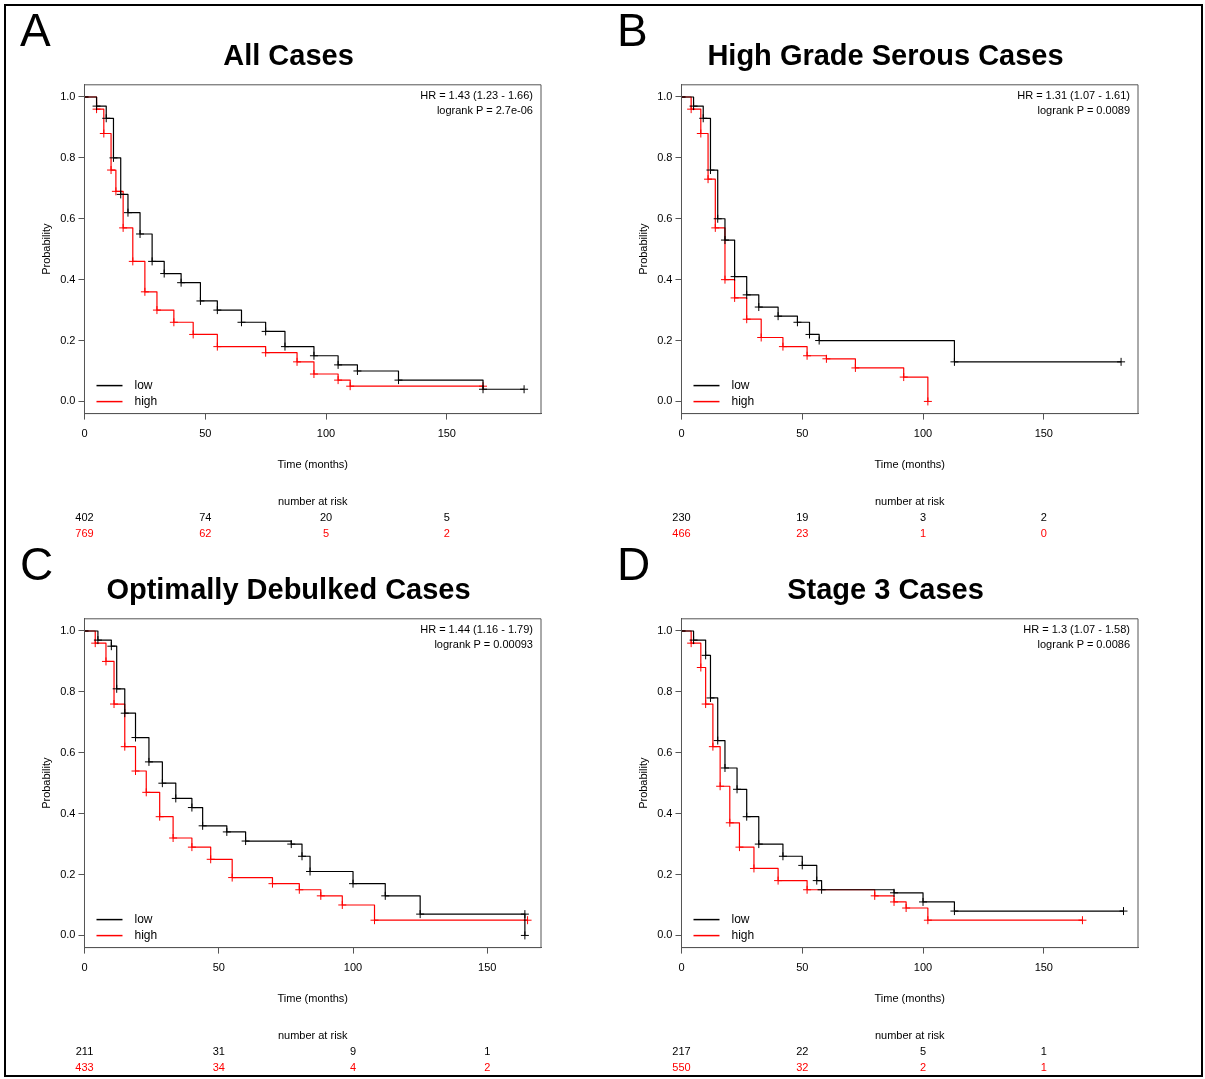  I want to click on text: 211, so click(84, 1051).